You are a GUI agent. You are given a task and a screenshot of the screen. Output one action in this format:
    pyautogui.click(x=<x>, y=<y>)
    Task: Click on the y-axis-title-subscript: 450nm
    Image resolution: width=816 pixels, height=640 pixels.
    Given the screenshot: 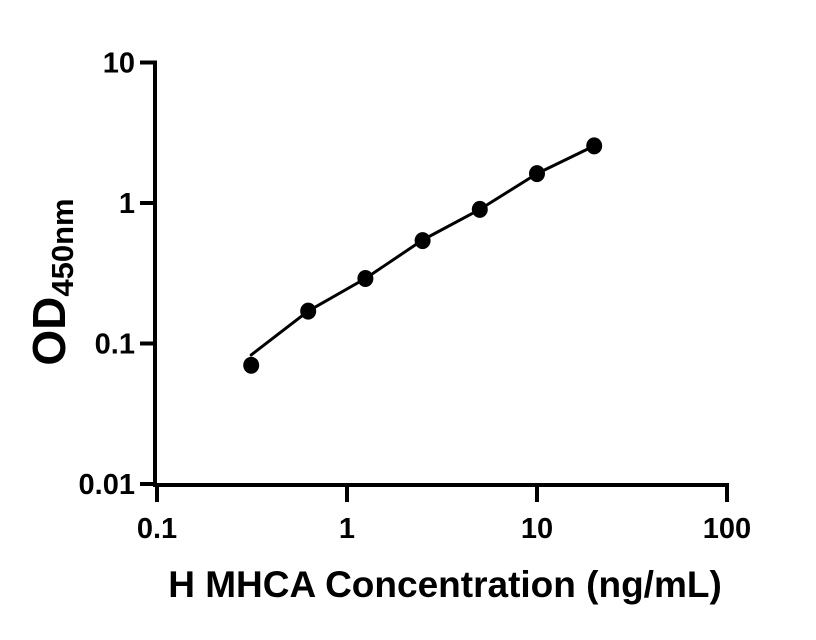 What is the action you would take?
    pyautogui.click(x=62, y=247)
    